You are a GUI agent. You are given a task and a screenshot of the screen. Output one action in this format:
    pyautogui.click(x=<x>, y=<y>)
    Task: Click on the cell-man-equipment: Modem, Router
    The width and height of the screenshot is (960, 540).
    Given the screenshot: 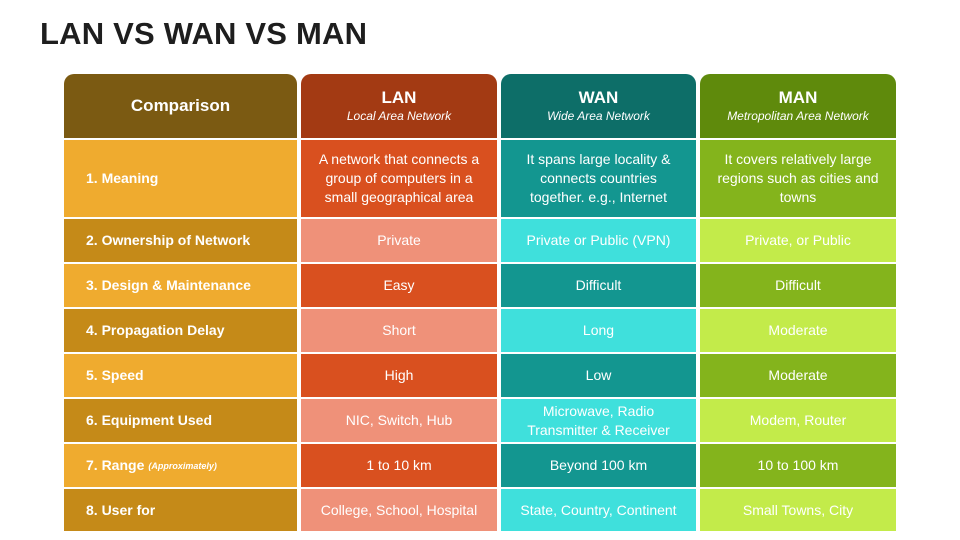 What is the action you would take?
    pyautogui.click(x=798, y=420)
    